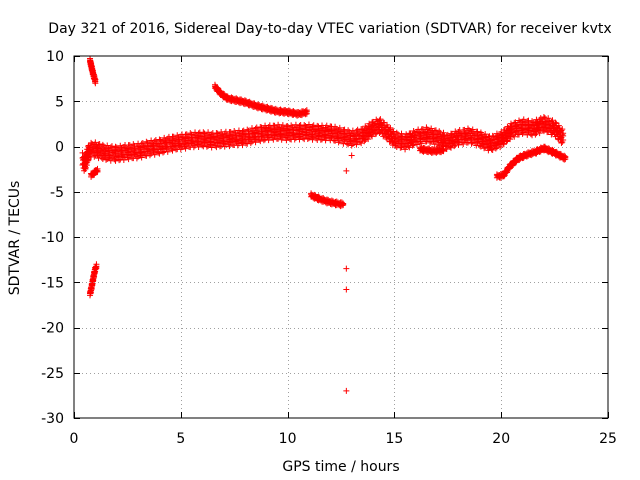 The height and width of the screenshot is (480, 640). What do you see at coordinates (59, 102) in the screenshot?
I see `y-tick-label: 5` at bounding box center [59, 102].